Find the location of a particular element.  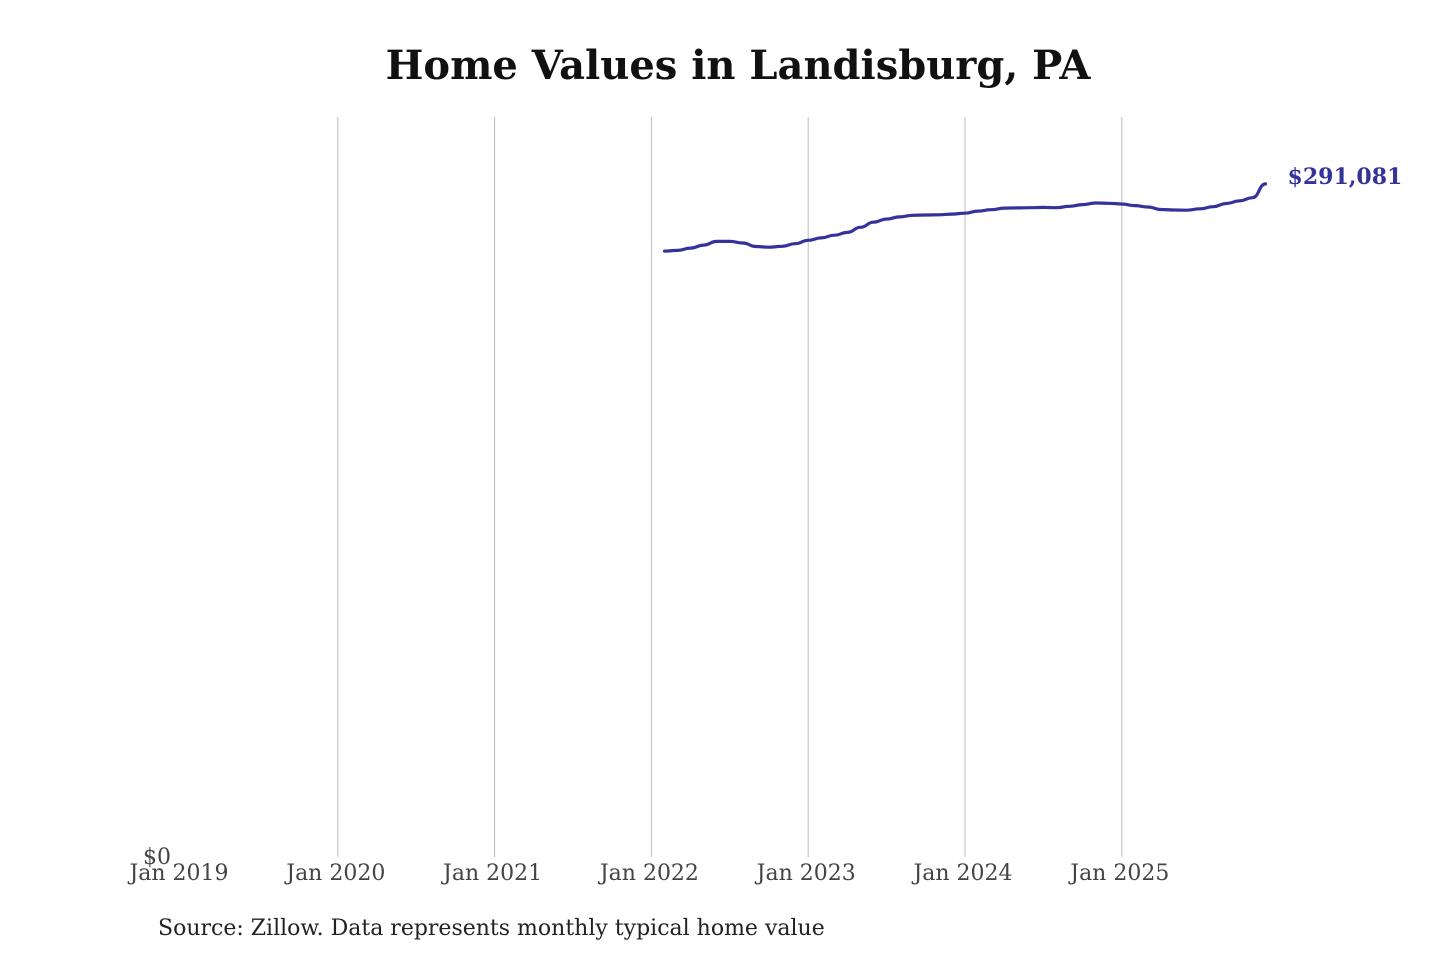

x-tick-label: Jan 2021 is located at coordinates (491, 873).